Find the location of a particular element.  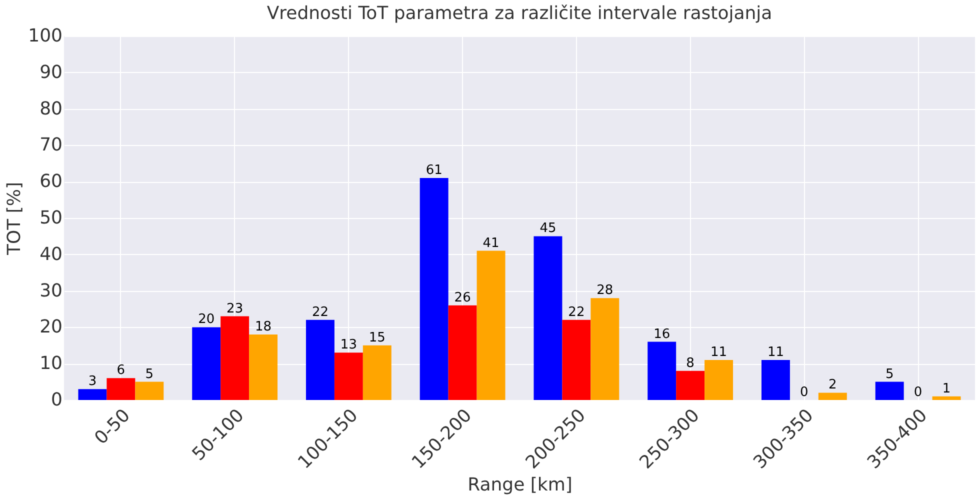

y-axis-title: TOT [%] is located at coordinates (15, 219).